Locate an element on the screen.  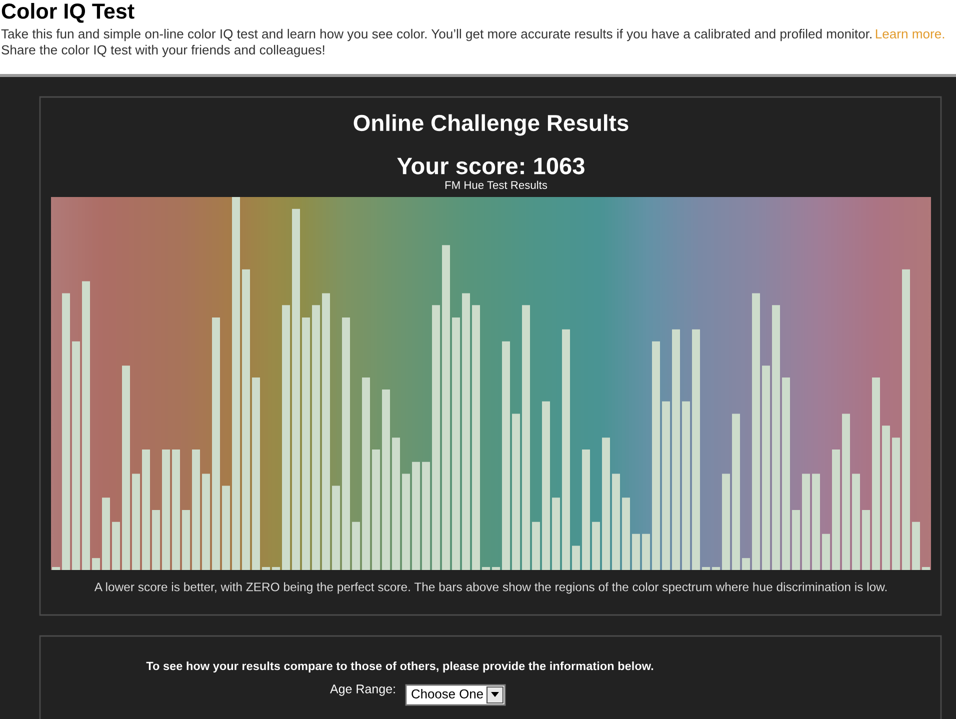
text: Share the color IQ test with your friends and colleagues! is located at coordinates (163, 51).